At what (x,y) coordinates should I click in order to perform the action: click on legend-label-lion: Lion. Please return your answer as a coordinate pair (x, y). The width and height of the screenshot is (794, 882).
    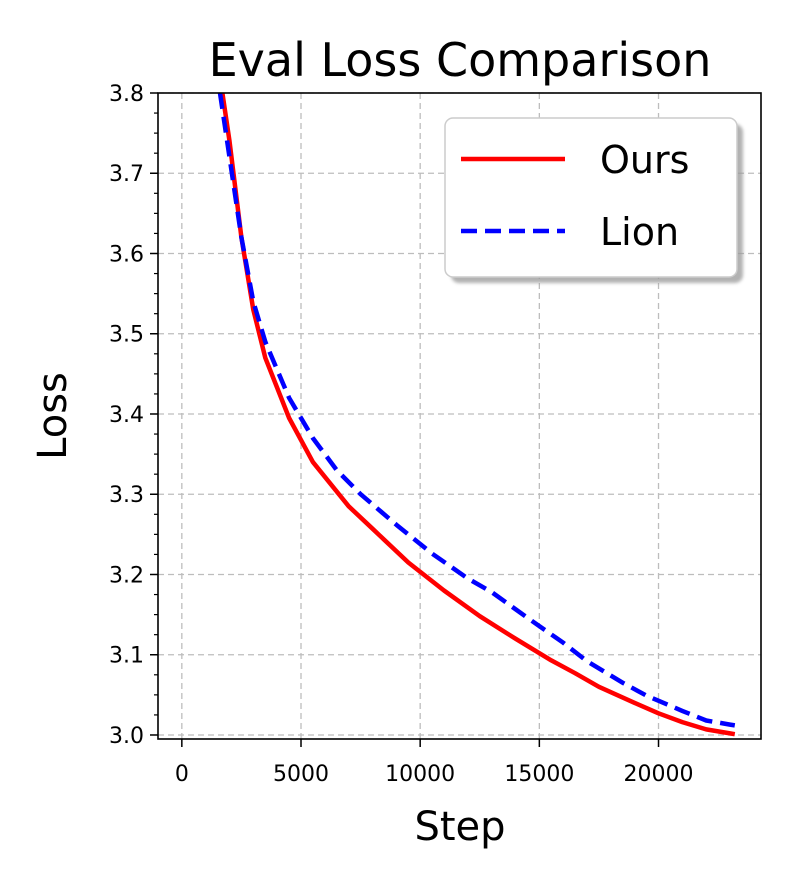
    Looking at the image, I should click on (639, 232).